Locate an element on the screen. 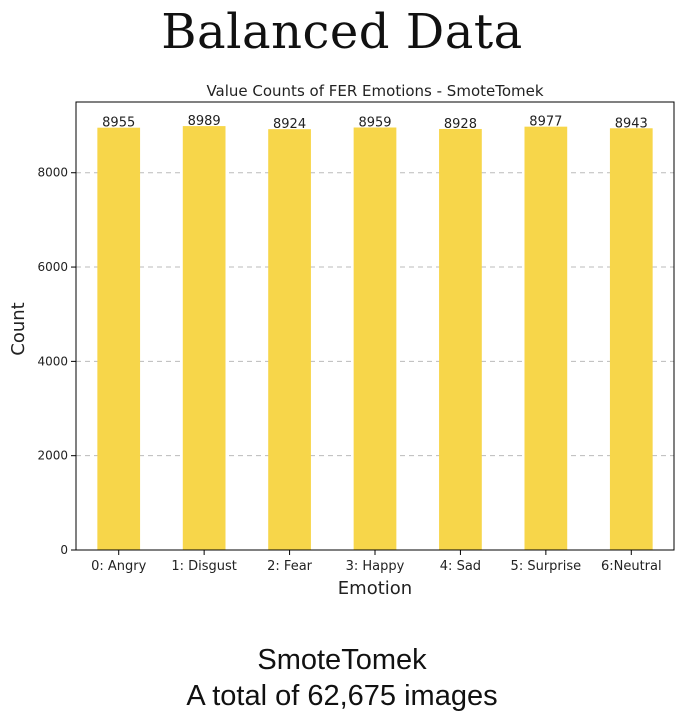  caption-method: SmoteTomek is located at coordinates (342, 660).